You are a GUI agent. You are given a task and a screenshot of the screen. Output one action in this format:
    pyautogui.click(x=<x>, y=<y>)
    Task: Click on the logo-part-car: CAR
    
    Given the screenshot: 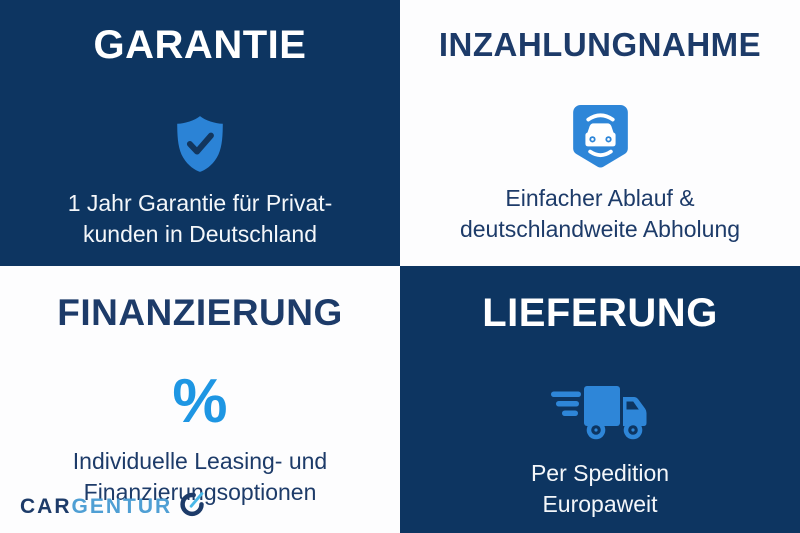 What is the action you would take?
    pyautogui.click(x=46, y=506)
    